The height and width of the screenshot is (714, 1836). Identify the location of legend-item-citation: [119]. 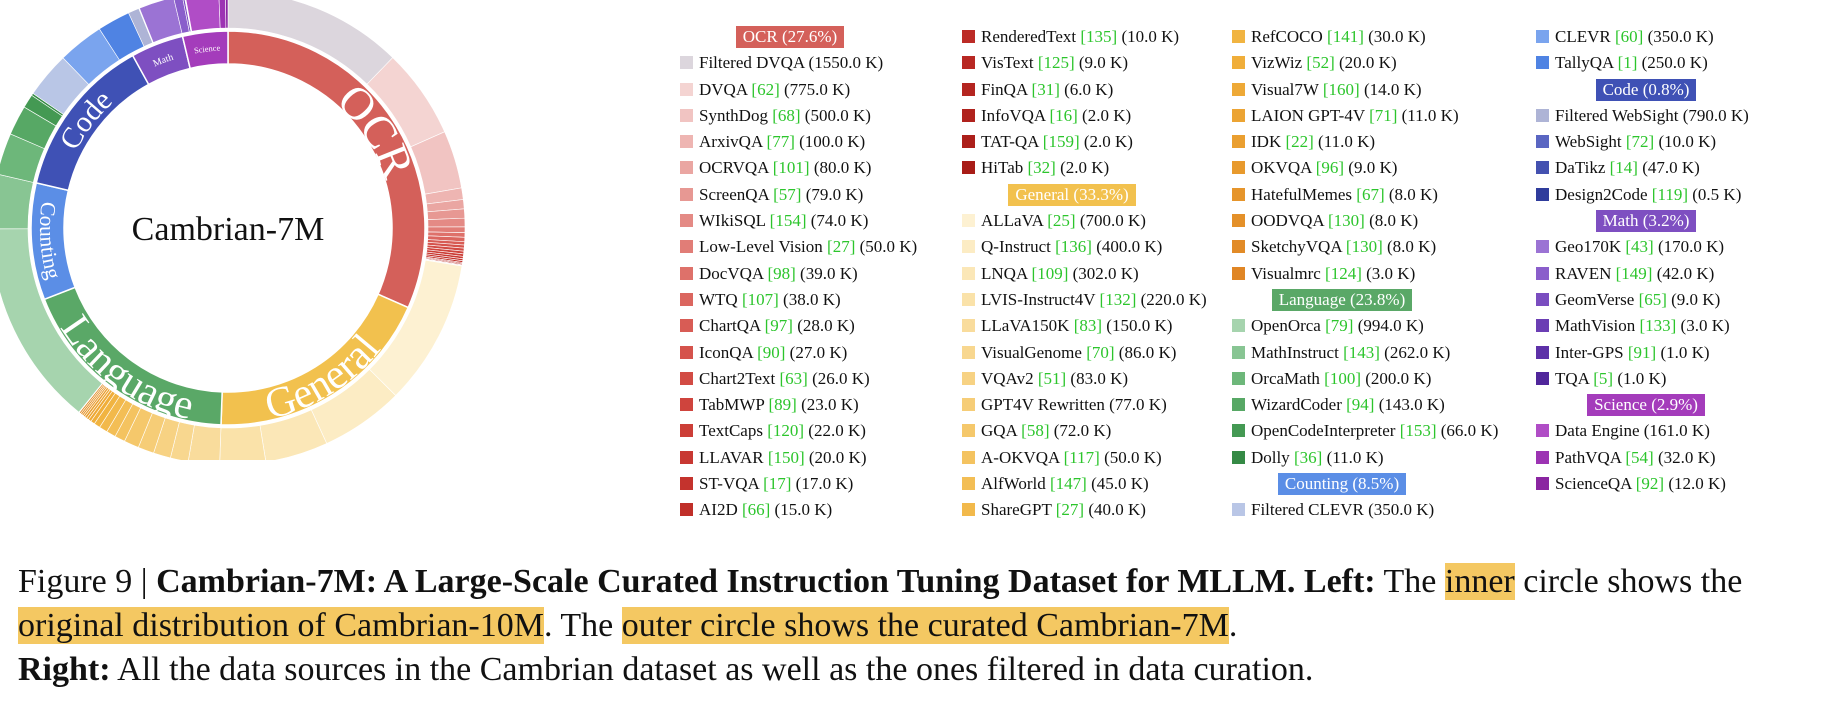
(1669, 194).